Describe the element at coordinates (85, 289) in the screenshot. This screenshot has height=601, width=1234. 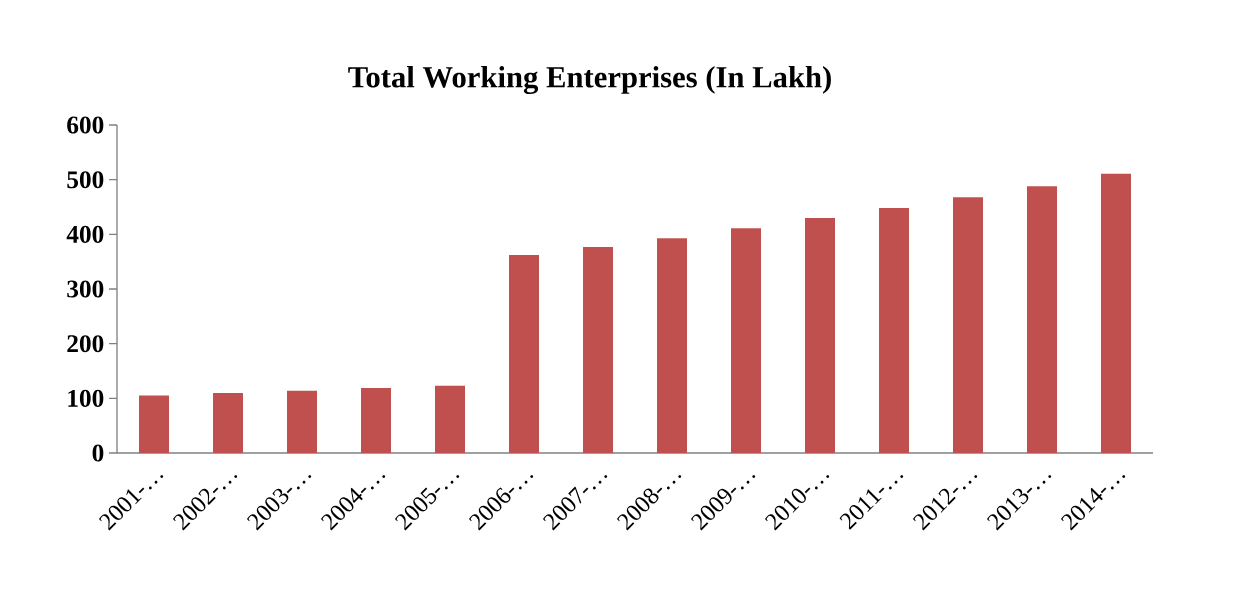
I see `y-tick-label: 300` at that location.